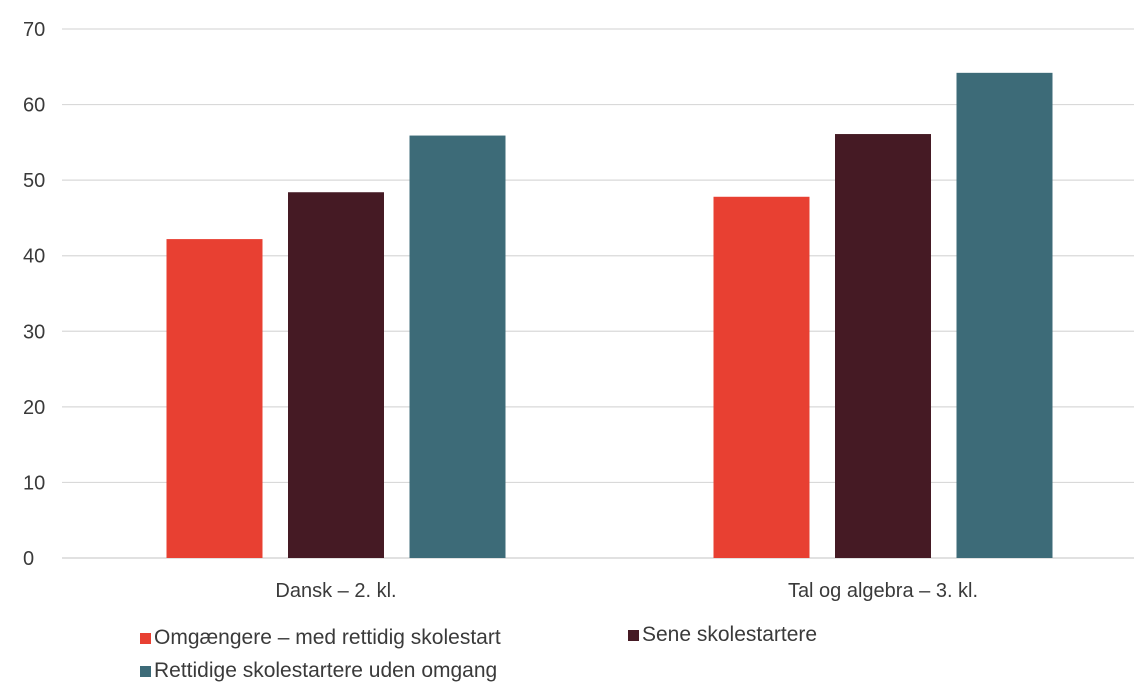 This screenshot has width=1146, height=686. Describe the element at coordinates (883, 591) in the screenshot. I see `x-category-label: Tal og algebra – 3. kl.` at that location.